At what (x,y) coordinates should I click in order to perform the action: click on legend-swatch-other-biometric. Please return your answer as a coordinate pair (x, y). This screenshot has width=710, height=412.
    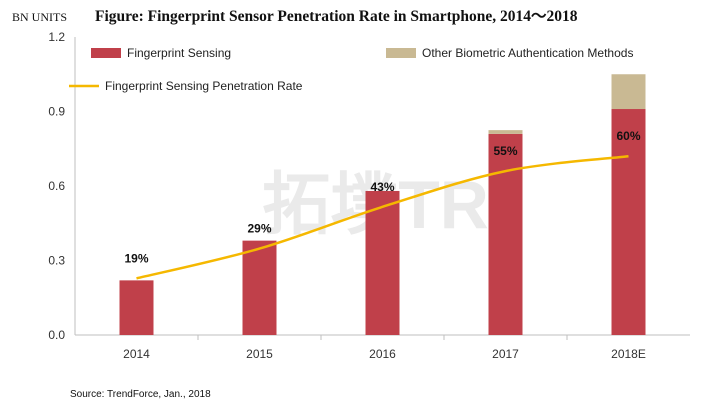
    Looking at the image, I should click on (401, 53).